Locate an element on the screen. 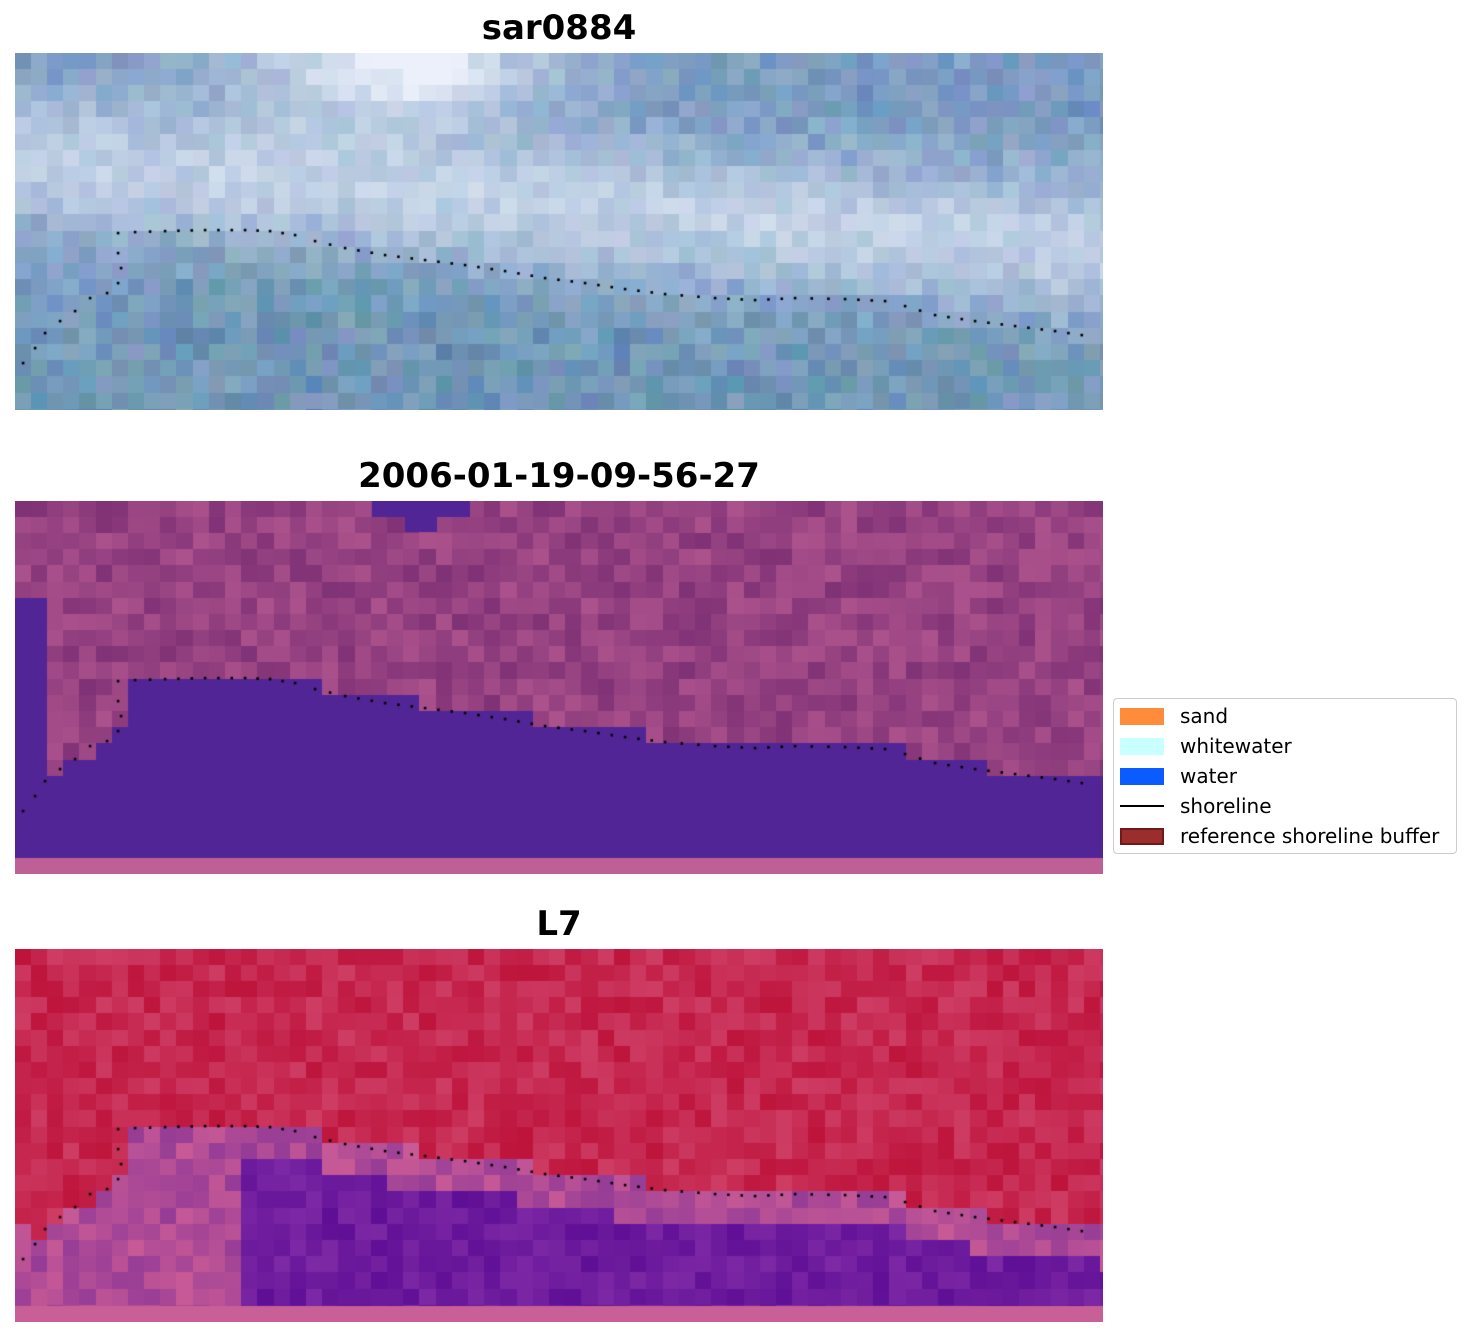  legend-item-reference-buffer: reference shoreline buffer is located at coordinates (1279, 836).